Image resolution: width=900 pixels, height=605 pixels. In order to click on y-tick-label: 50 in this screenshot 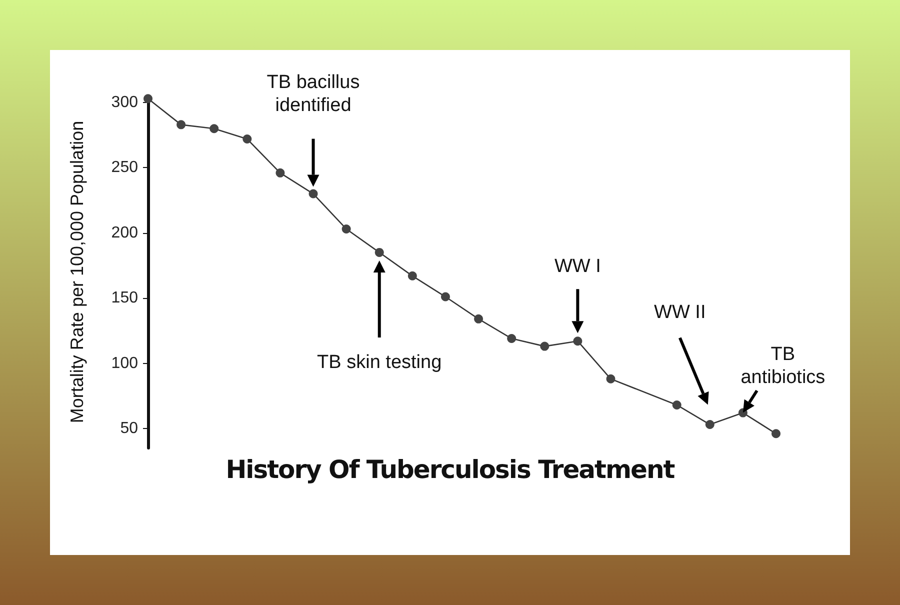, I will do `click(129, 428)`.